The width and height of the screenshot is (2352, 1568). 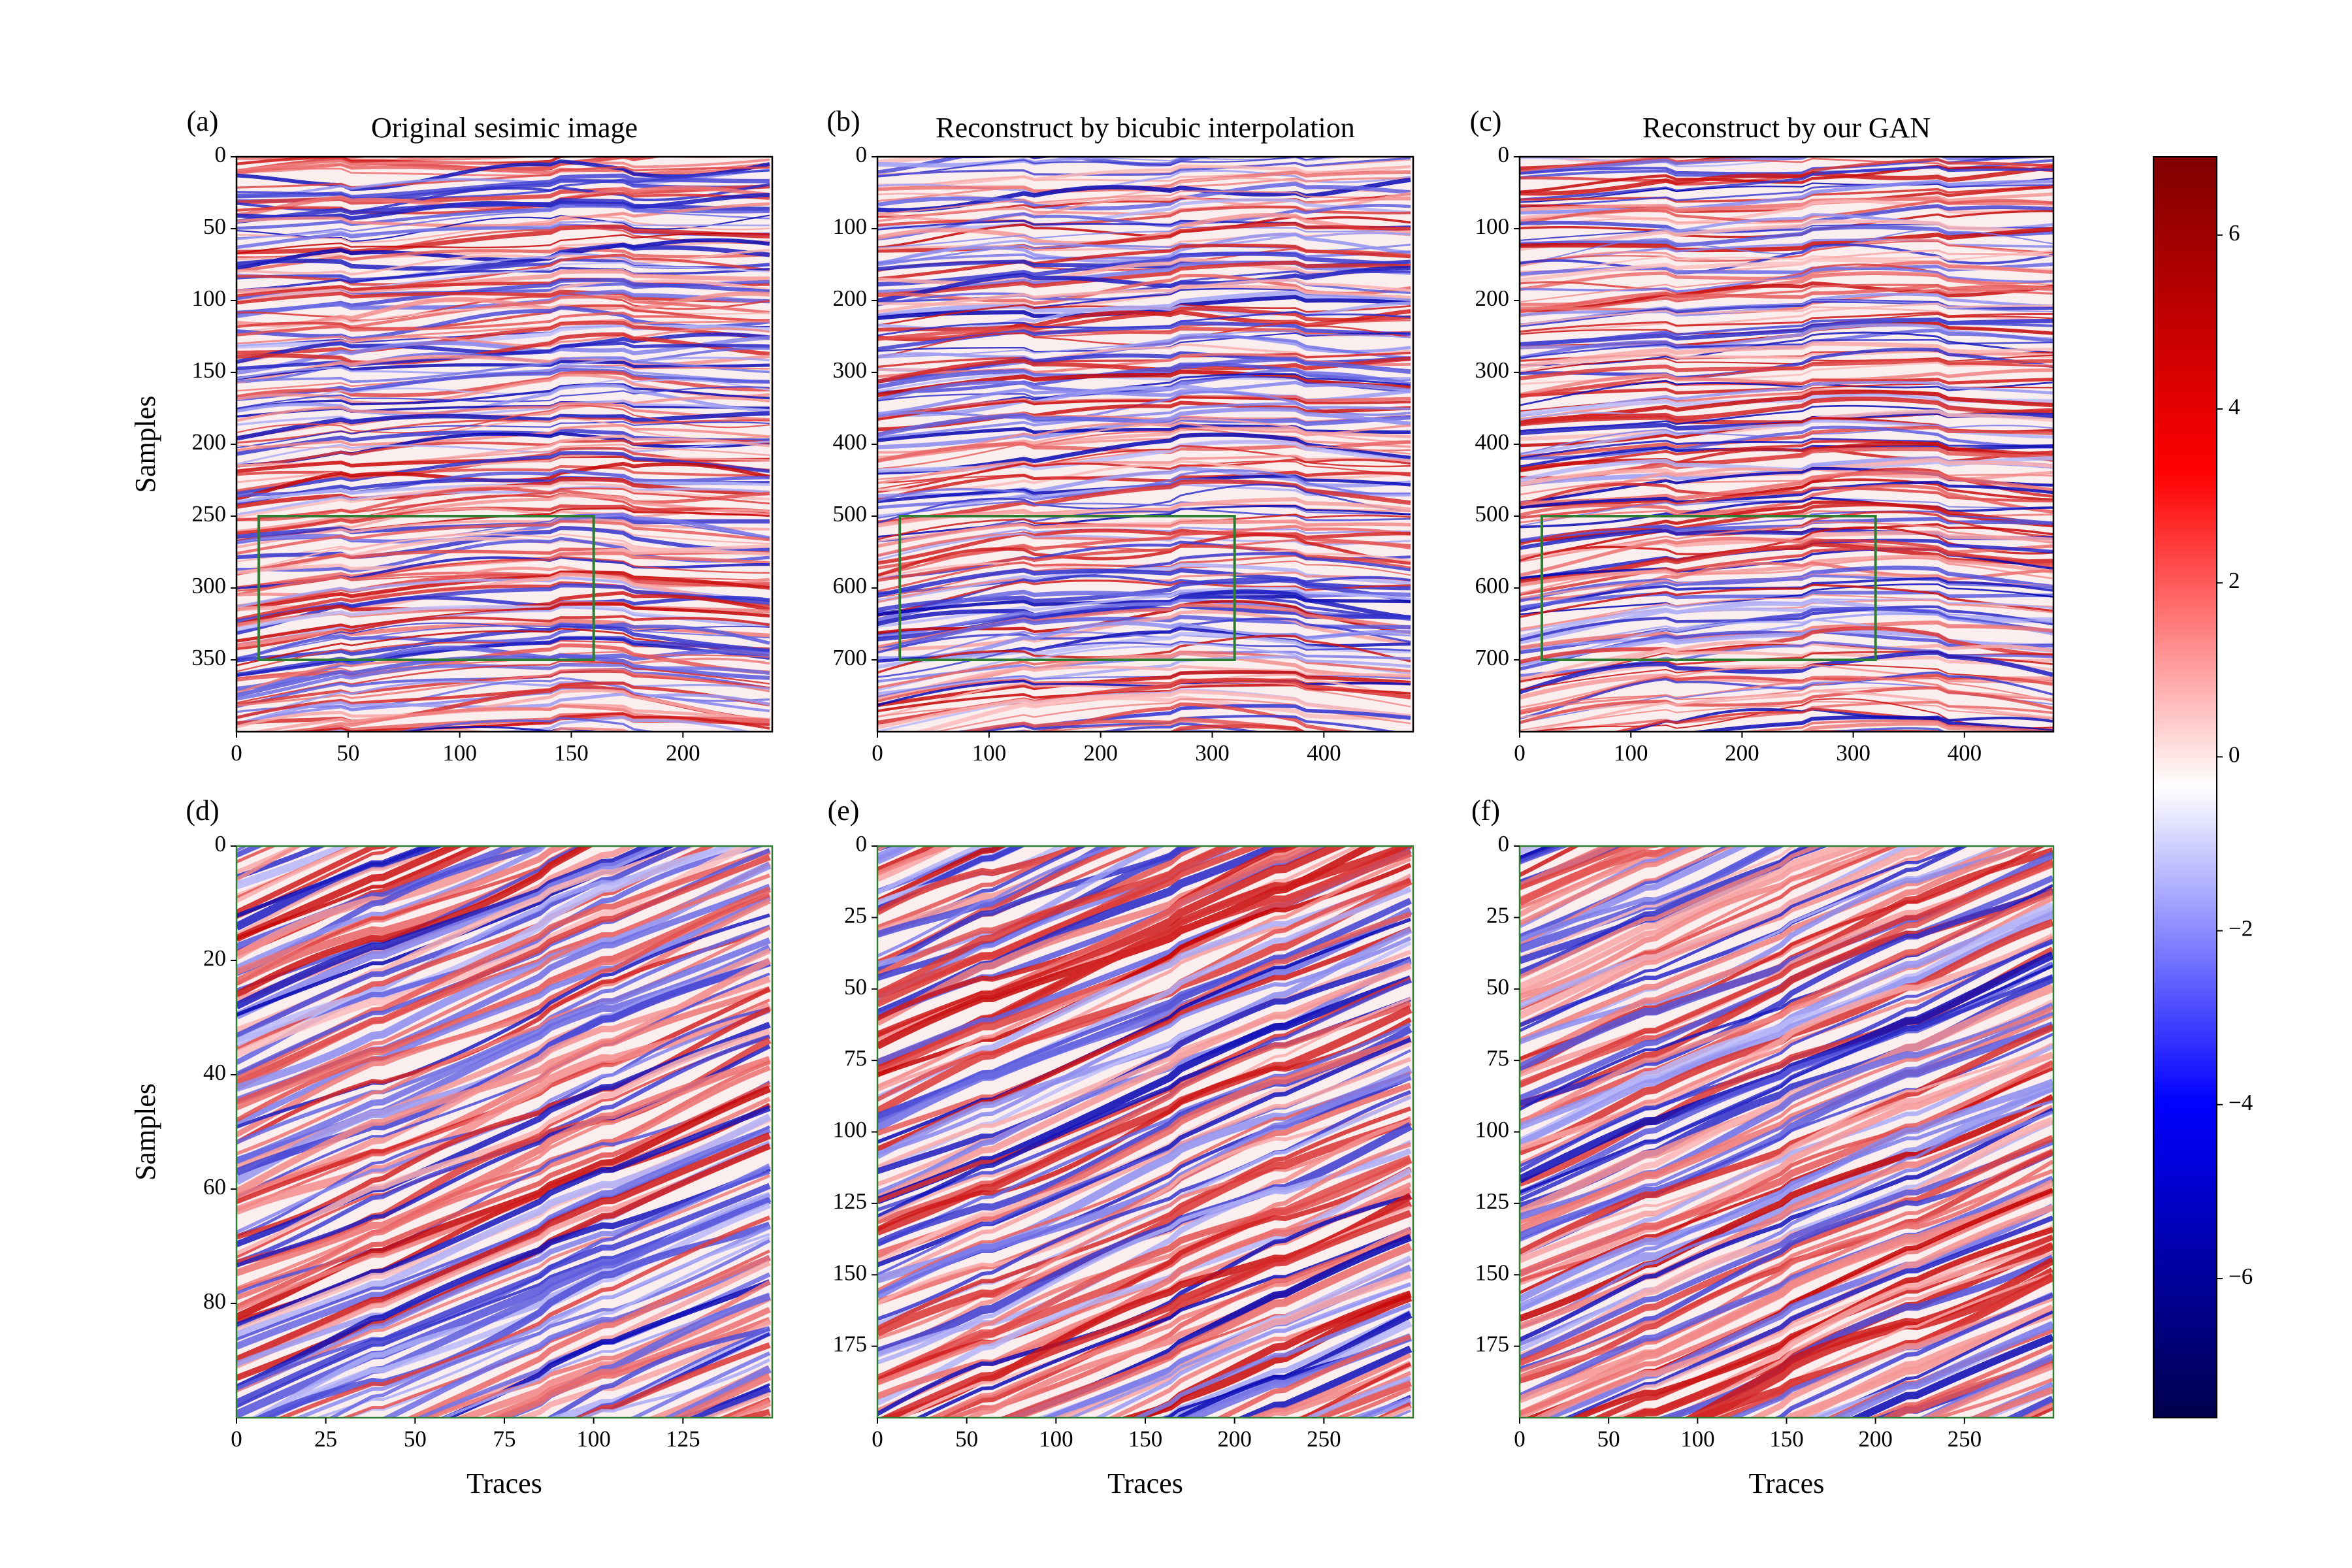 What do you see at coordinates (1324, 753) in the screenshot?
I see `x-tick-label: 400` at bounding box center [1324, 753].